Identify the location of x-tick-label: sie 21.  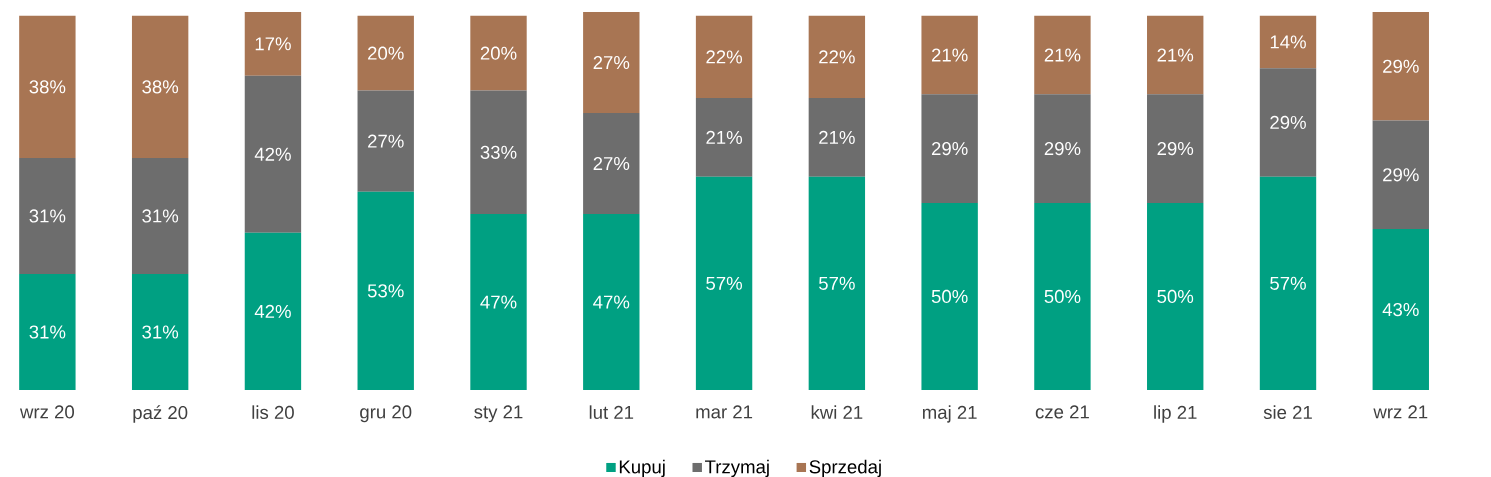
(1287, 412).